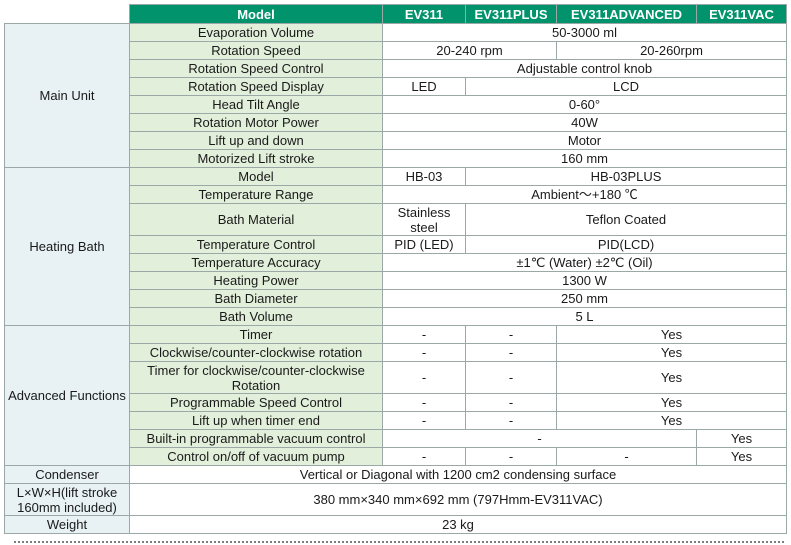  What do you see at coordinates (584, 68) in the screenshot?
I see `row-value: Adjustable control knob` at bounding box center [584, 68].